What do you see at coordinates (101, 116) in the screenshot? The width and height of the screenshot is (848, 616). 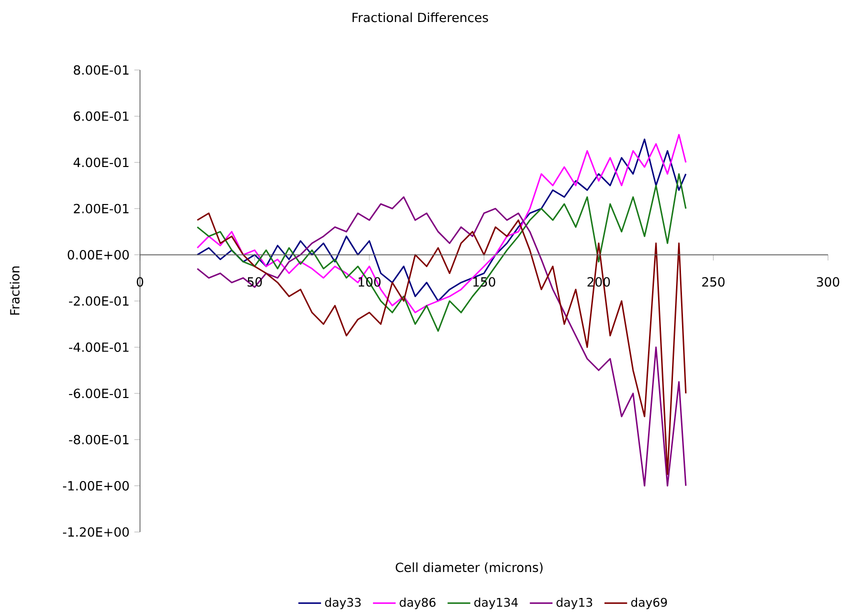 I see `y-tick-label: 6.00E-01` at bounding box center [101, 116].